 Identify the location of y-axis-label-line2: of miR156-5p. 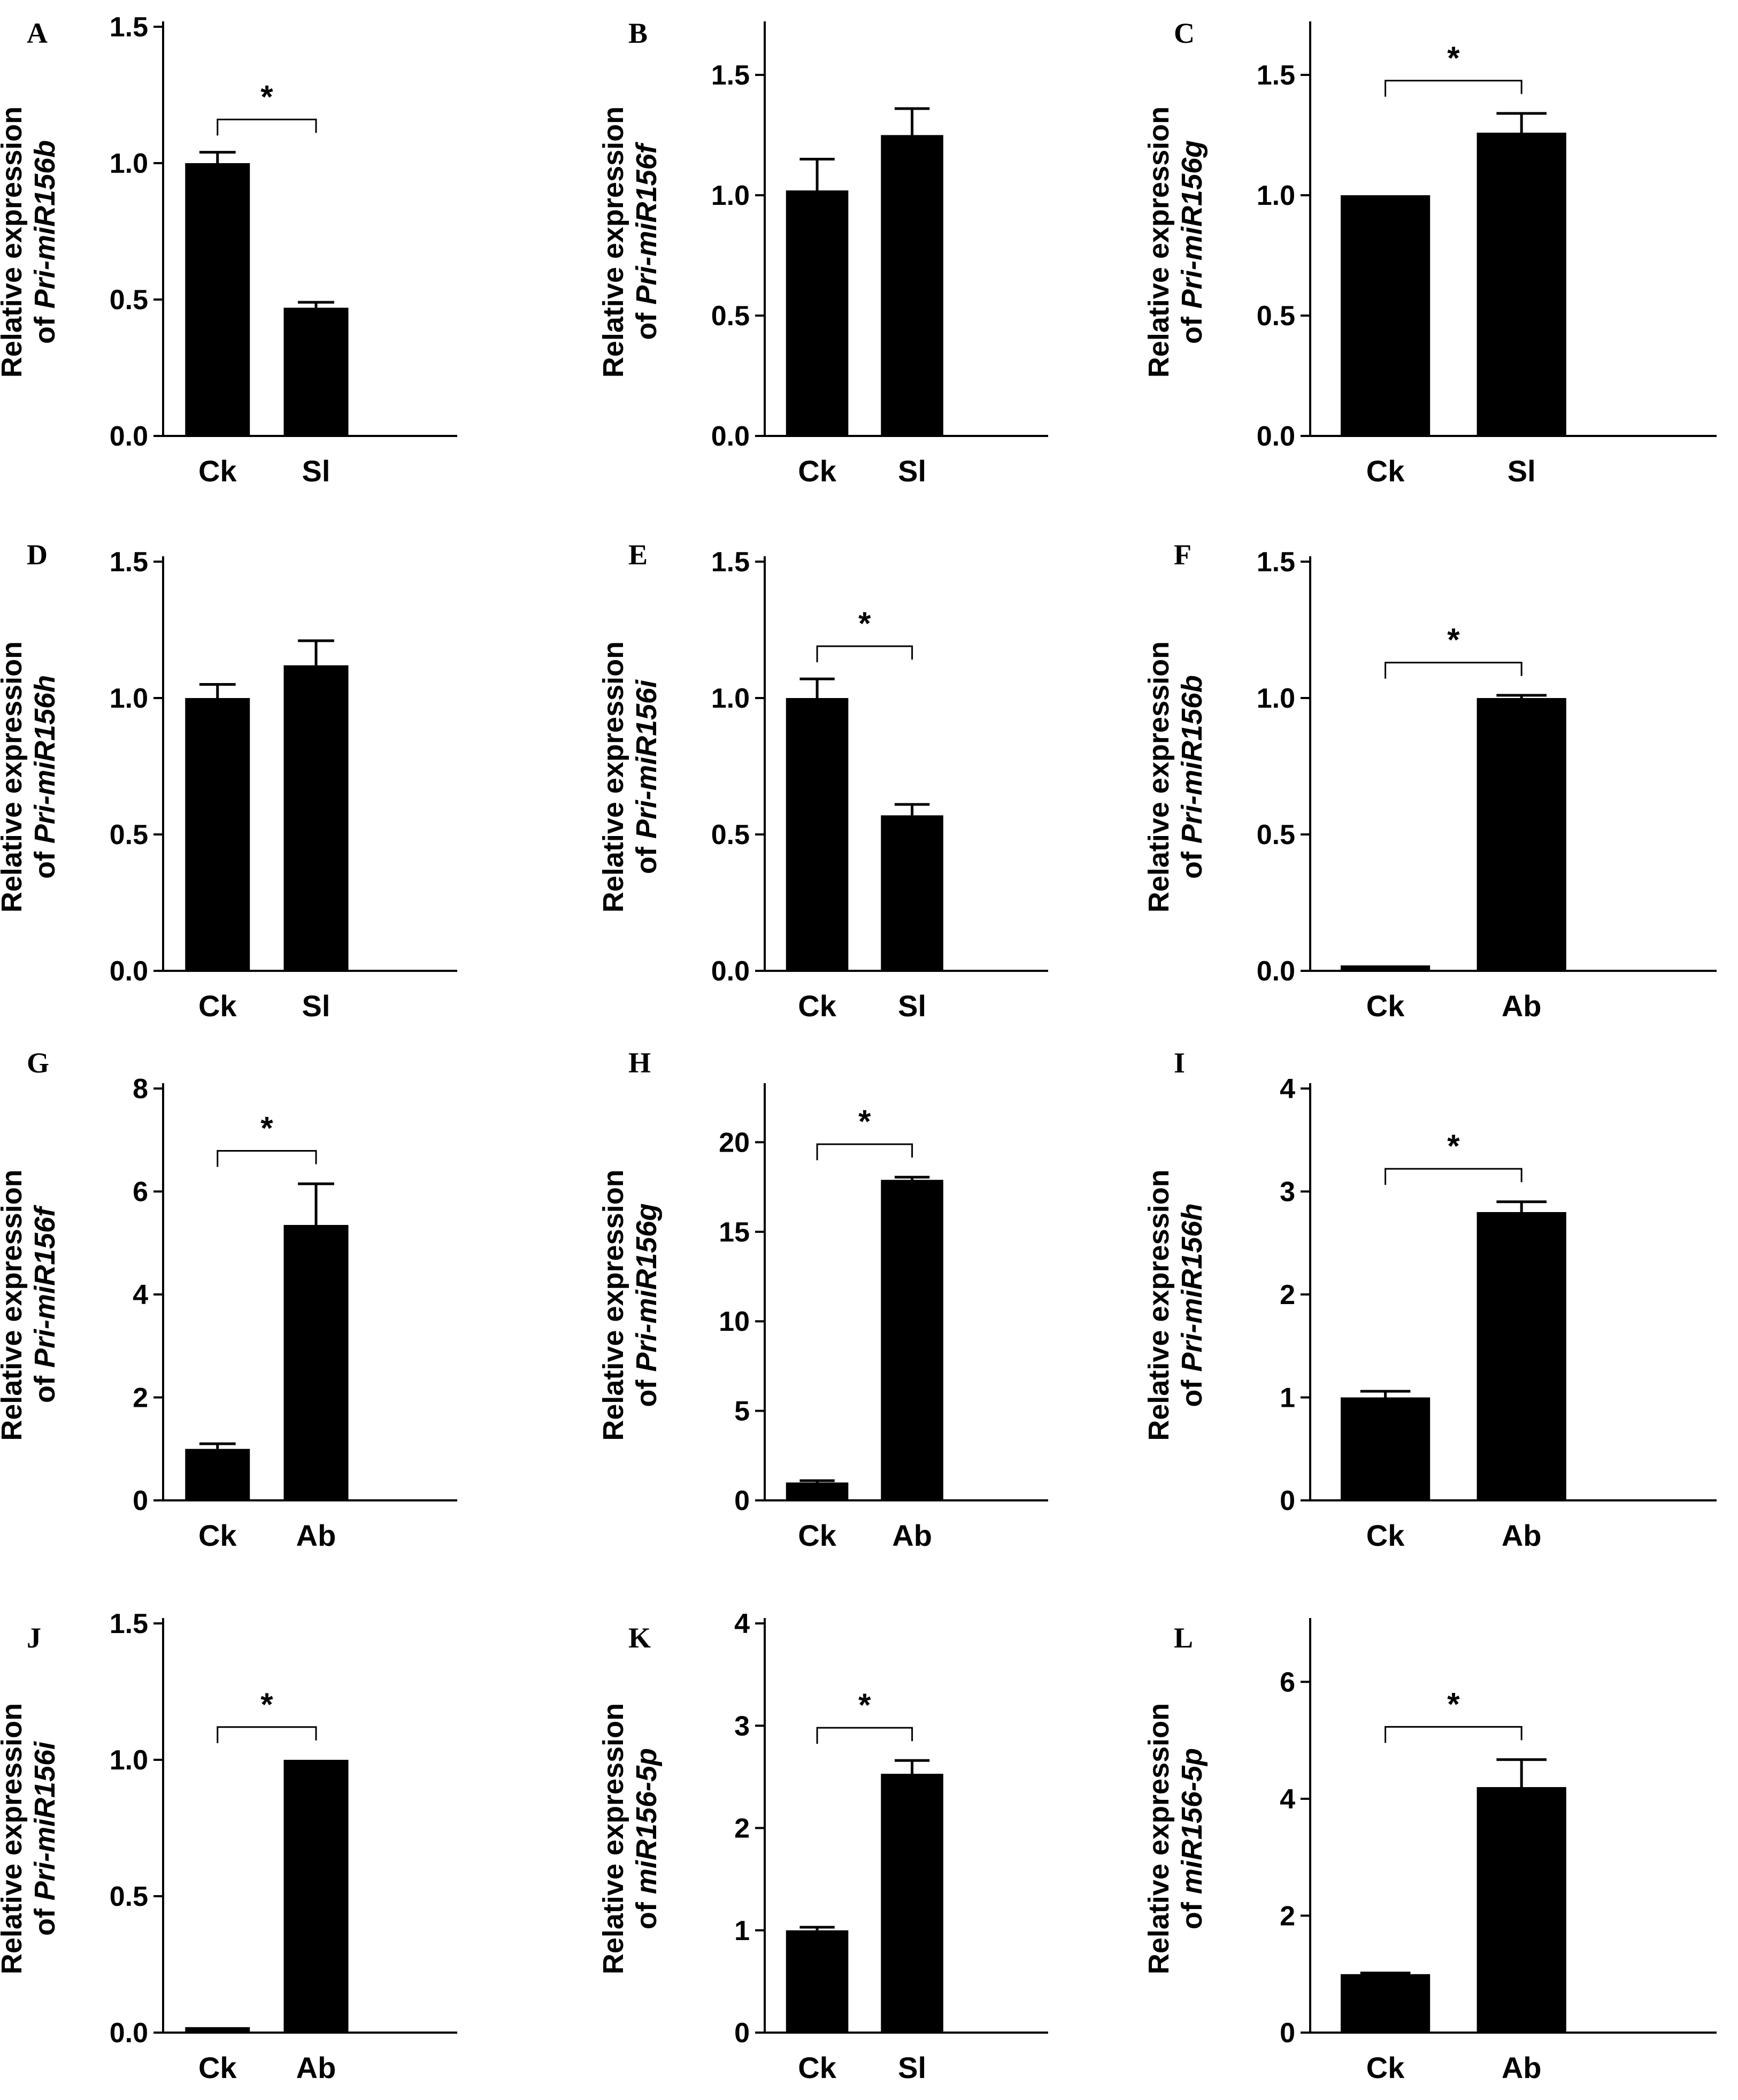
(646, 1838).